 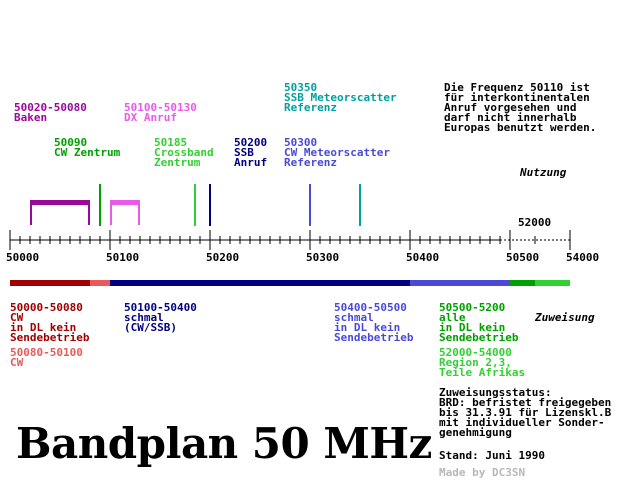 I want to click on usage-label-ssb-call: 50200 SSB Anruf, so click(x=251, y=152).